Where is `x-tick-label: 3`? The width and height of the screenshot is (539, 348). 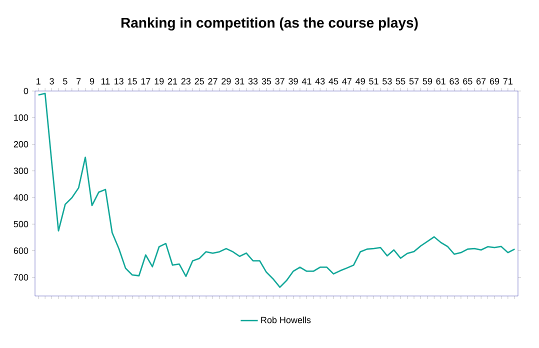
x-tick-label: 3 is located at coordinates (52, 81).